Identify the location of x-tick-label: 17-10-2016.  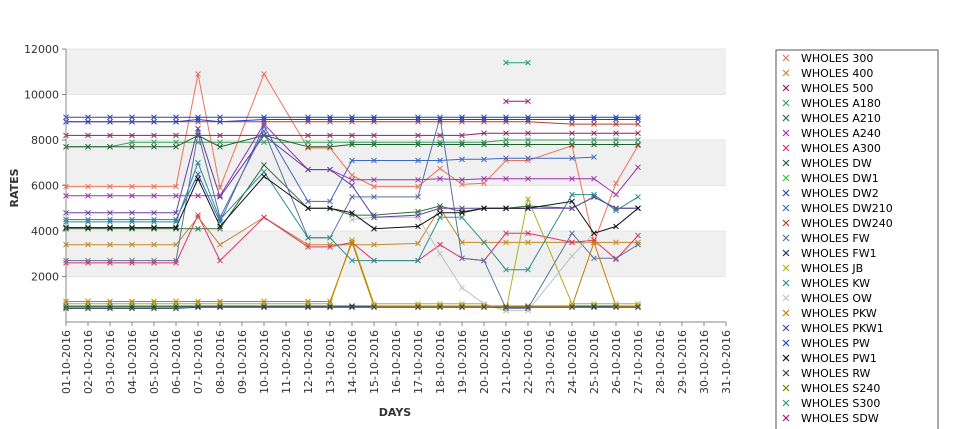
(418, 362).